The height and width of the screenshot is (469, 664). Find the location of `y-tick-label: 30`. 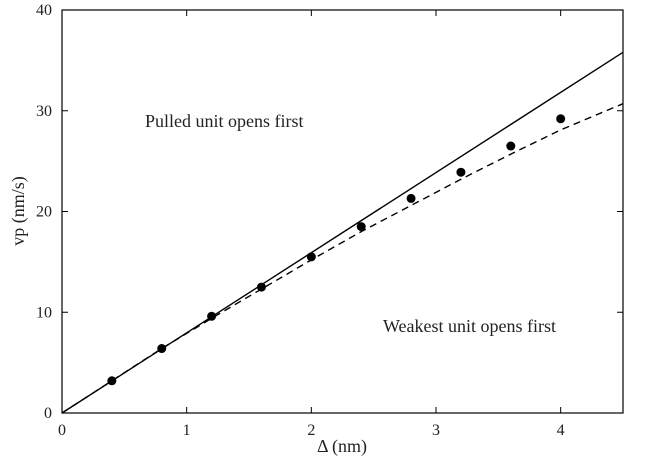

y-tick-label: 30 is located at coordinates (44, 111).